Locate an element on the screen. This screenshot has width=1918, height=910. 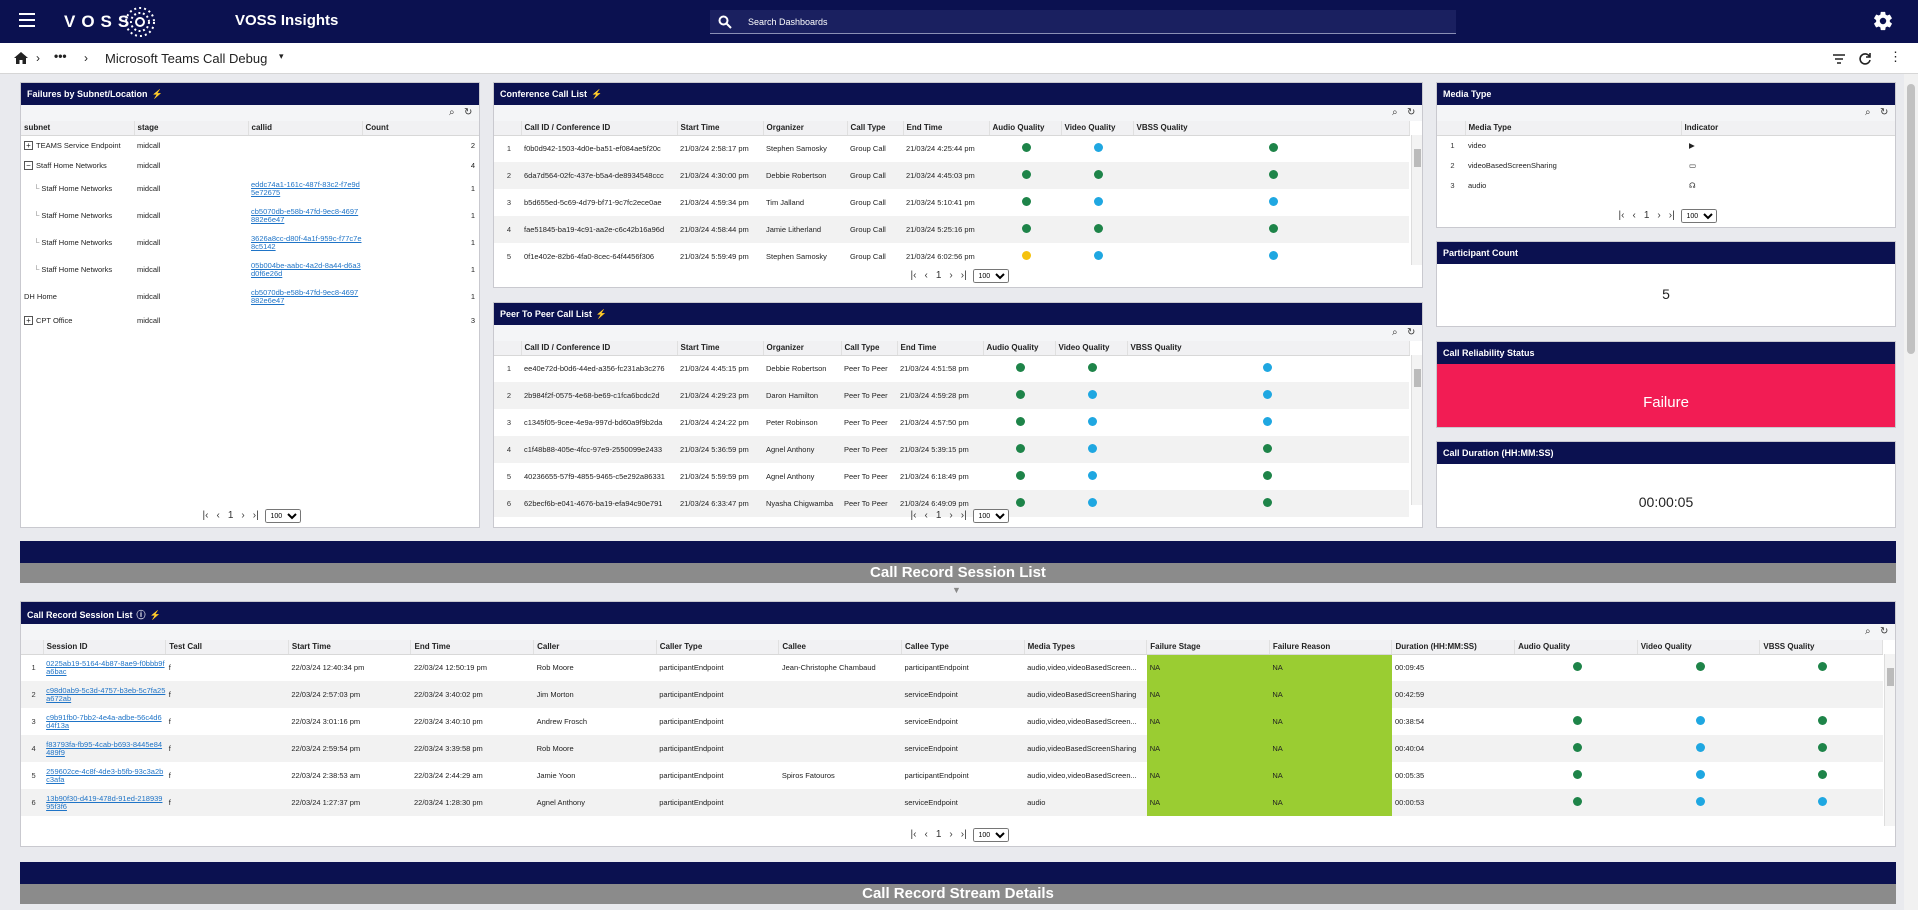
filter-icon is located at coordinates (1839, 59).